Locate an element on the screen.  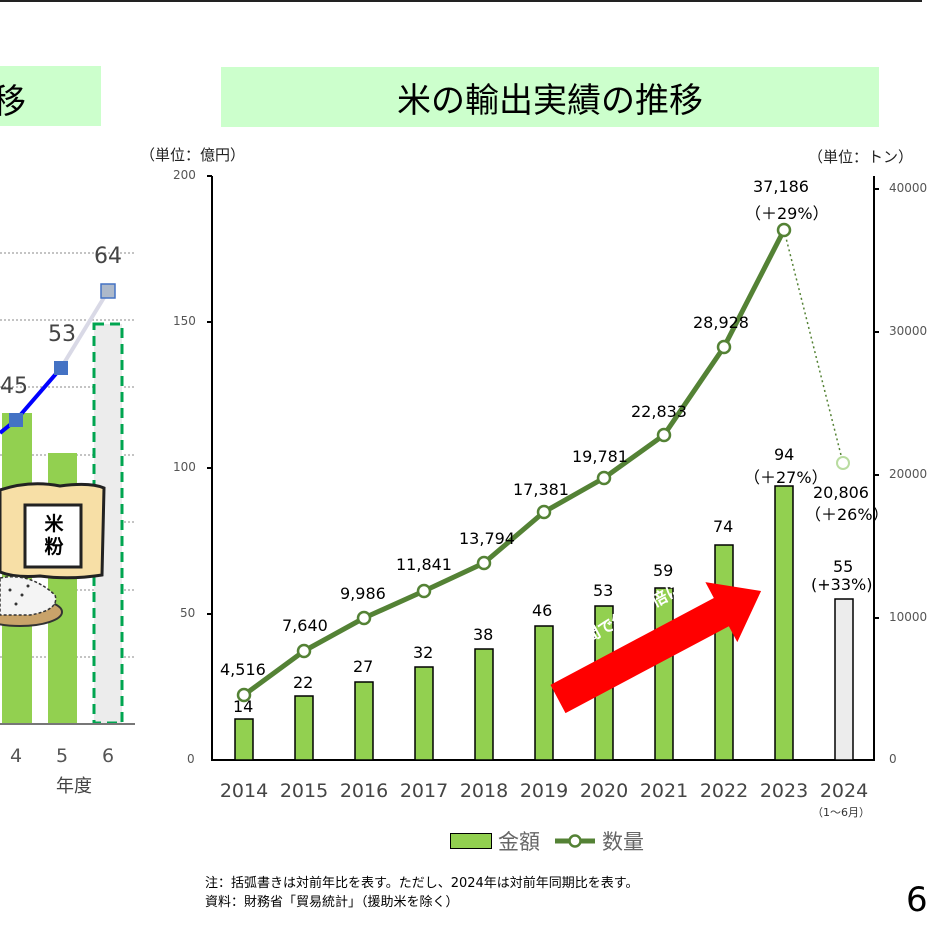
bar-label-2016: 27 is located at coordinates (363, 666).